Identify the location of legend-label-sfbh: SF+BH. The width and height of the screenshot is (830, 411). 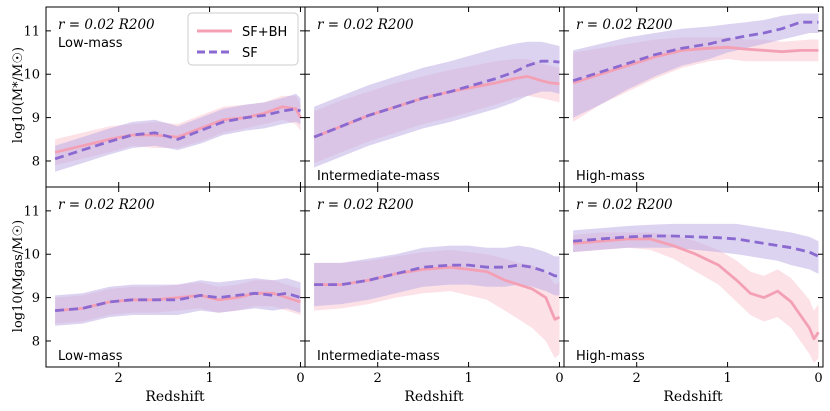
(264, 32).